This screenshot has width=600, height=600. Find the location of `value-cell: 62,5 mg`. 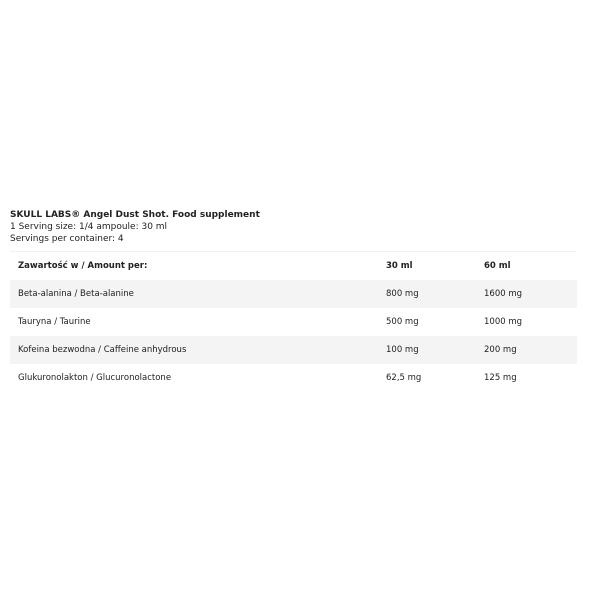

value-cell: 62,5 mg is located at coordinates (404, 378).